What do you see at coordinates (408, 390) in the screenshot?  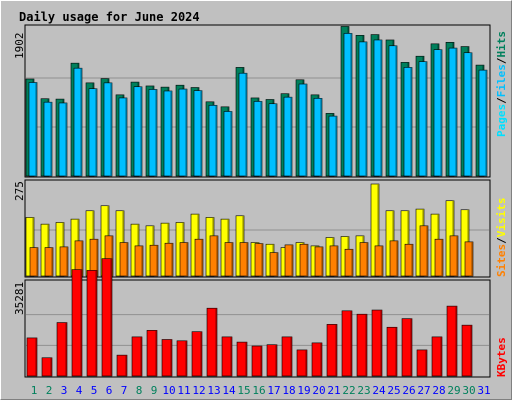 I see `day-label: 26` at bounding box center [408, 390].